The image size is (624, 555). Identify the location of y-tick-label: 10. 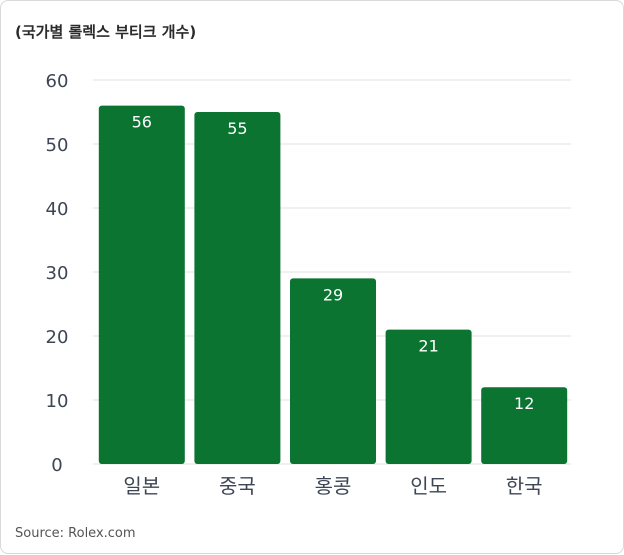
(57, 401).